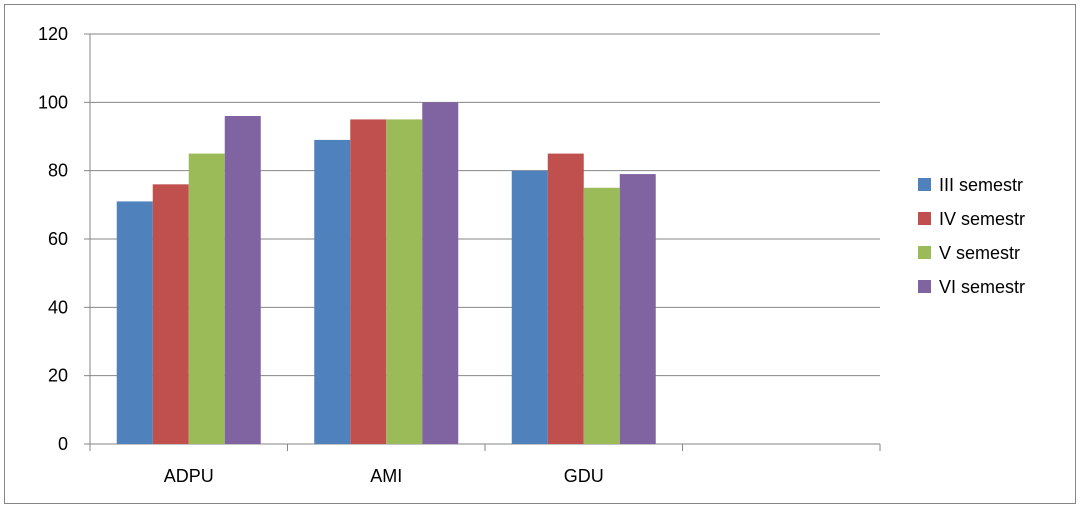  What do you see at coordinates (982, 287) in the screenshot?
I see `legend-label: VI semestr` at bounding box center [982, 287].